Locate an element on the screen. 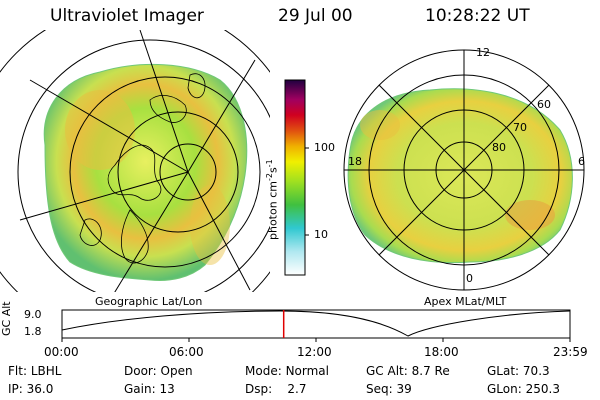 This screenshot has width=600, height=400. info-dsp: Dsp: 2.7 is located at coordinates (276, 389).